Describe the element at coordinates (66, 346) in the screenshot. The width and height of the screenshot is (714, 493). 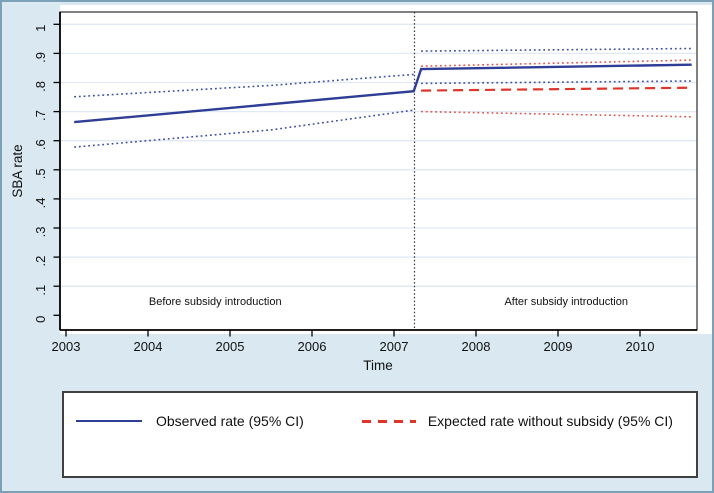
I see `x-tick-label: 2003` at that location.